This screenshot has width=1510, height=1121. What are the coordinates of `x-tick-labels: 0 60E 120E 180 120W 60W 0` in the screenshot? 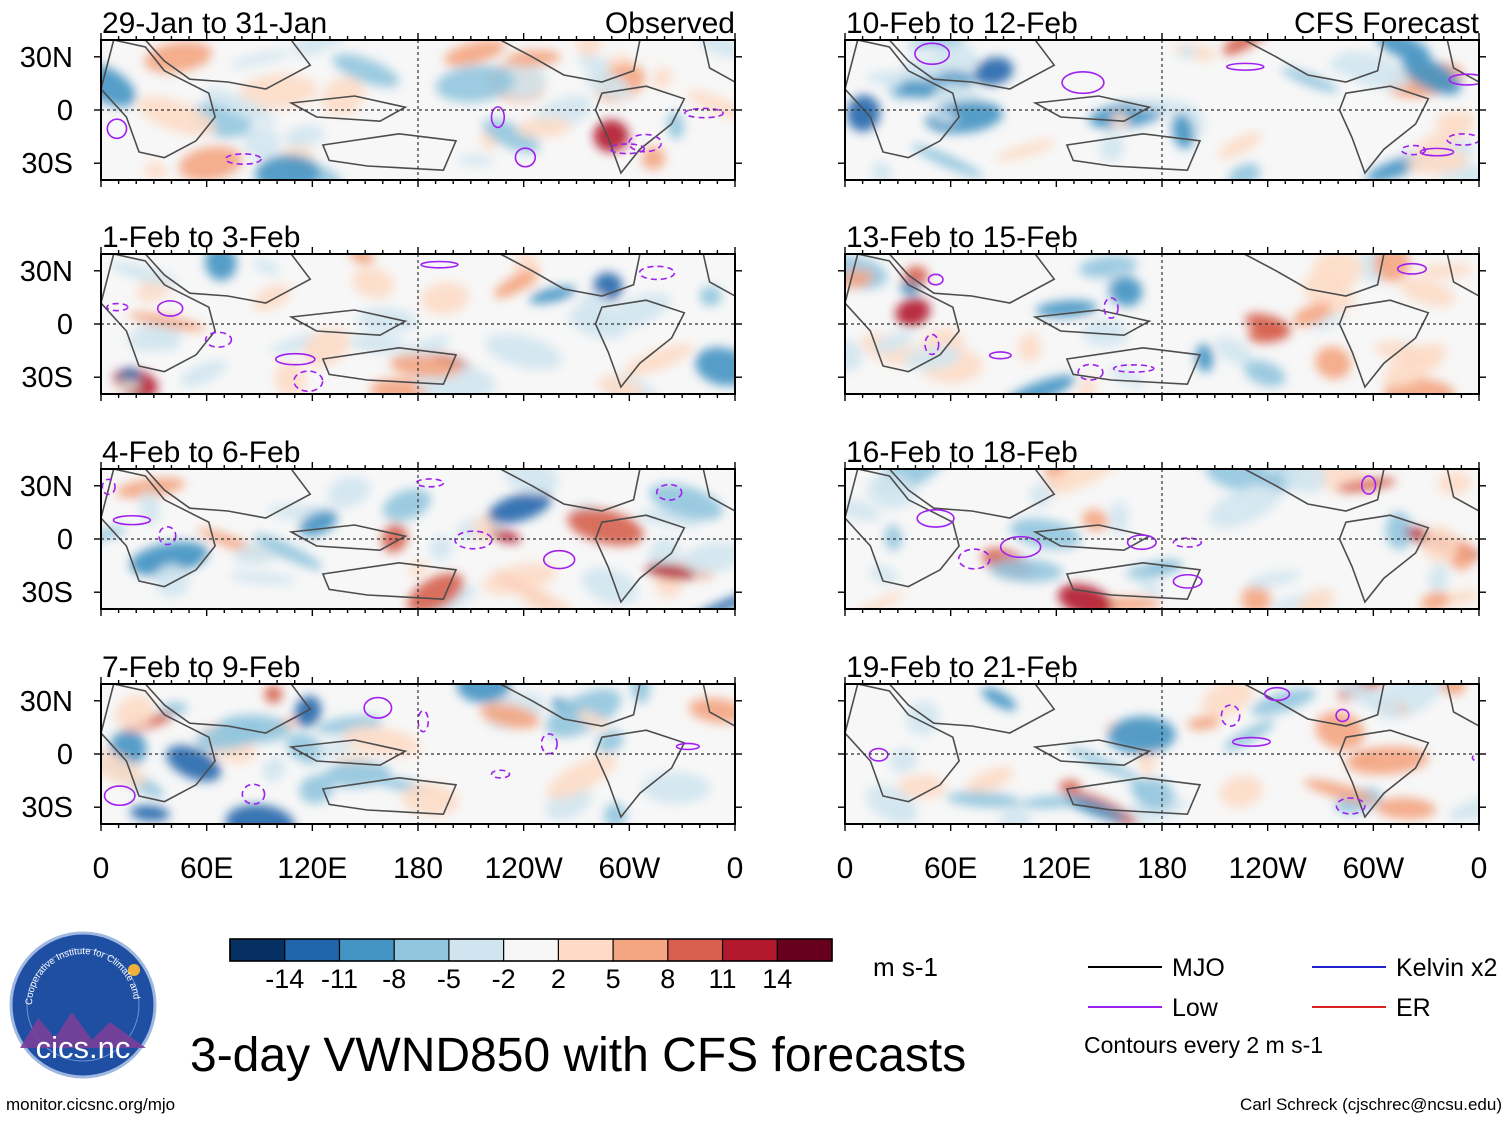 It's located at (1162, 868).